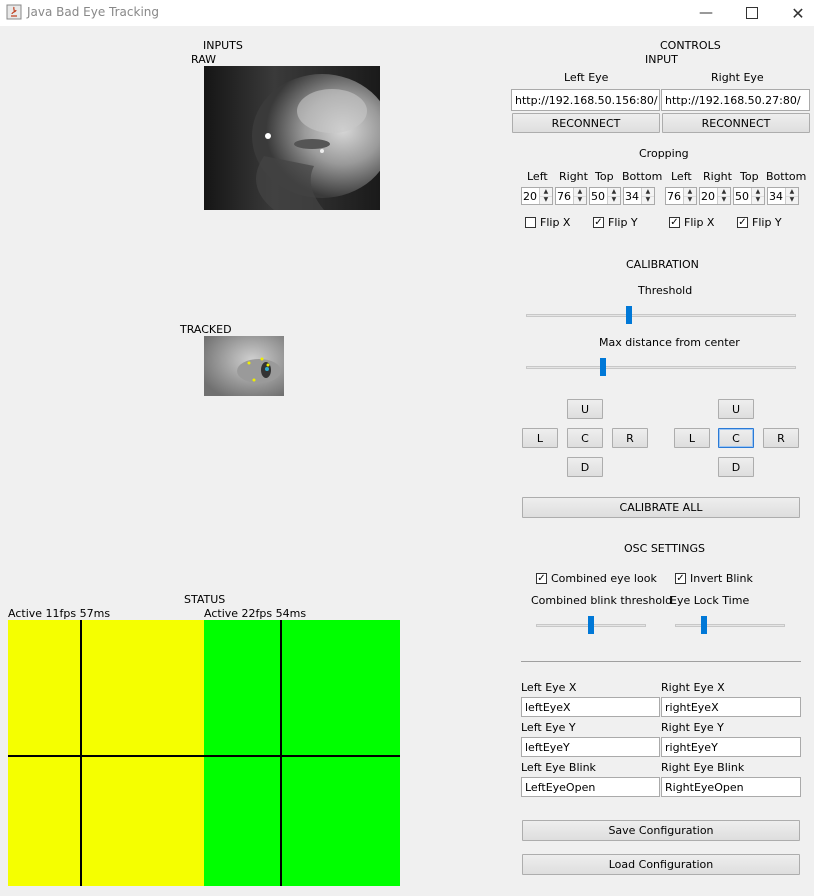 This screenshot has width=814, height=896. I want to click on left-crop-header-bottom: Bottom, so click(642, 176).